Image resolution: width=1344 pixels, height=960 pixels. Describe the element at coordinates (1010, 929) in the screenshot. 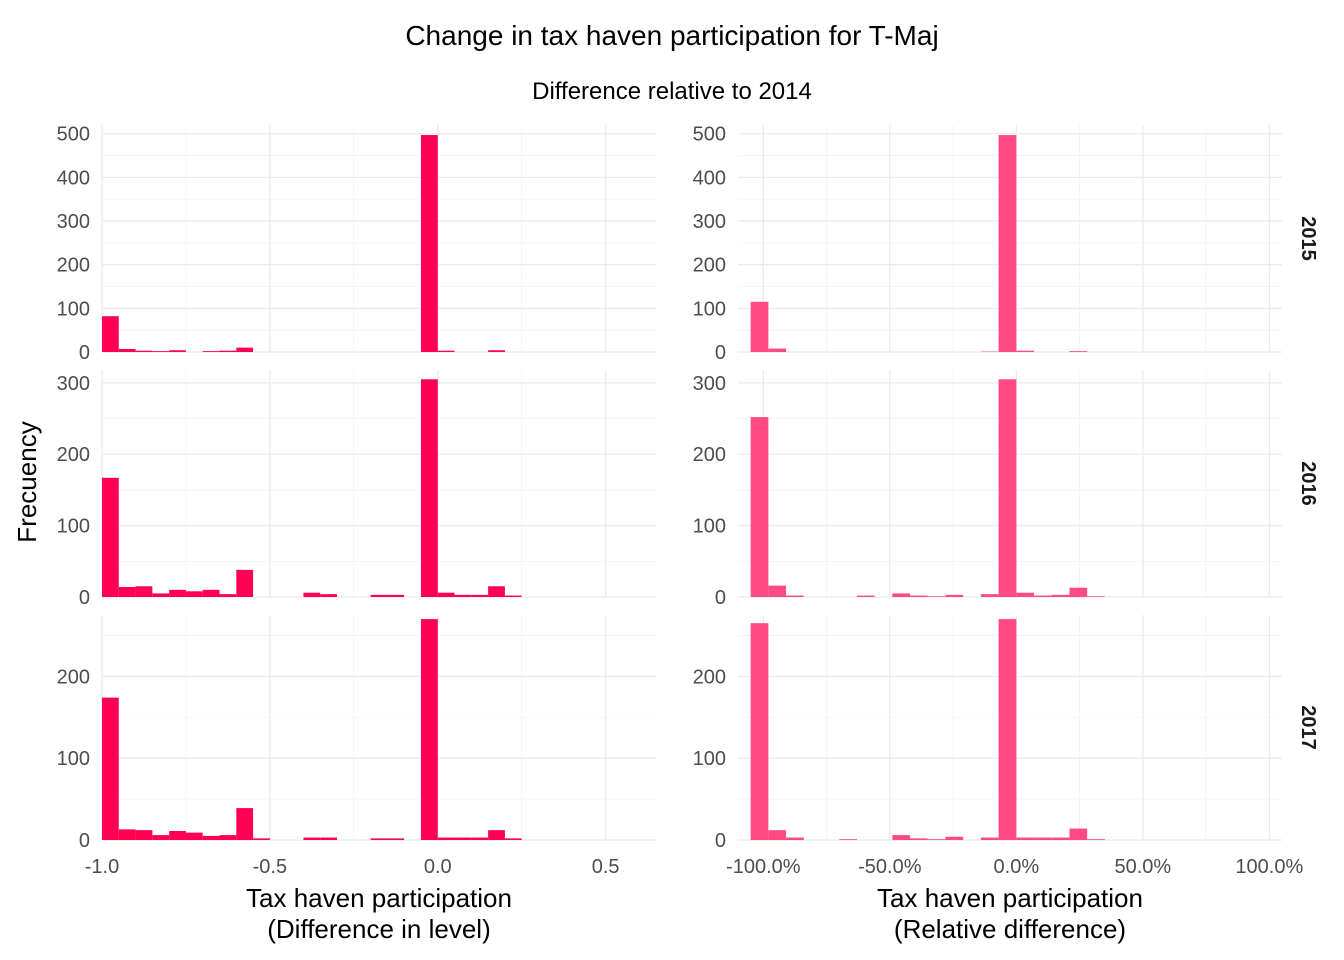

I see `x-axis-title: (Relative difference)` at that location.